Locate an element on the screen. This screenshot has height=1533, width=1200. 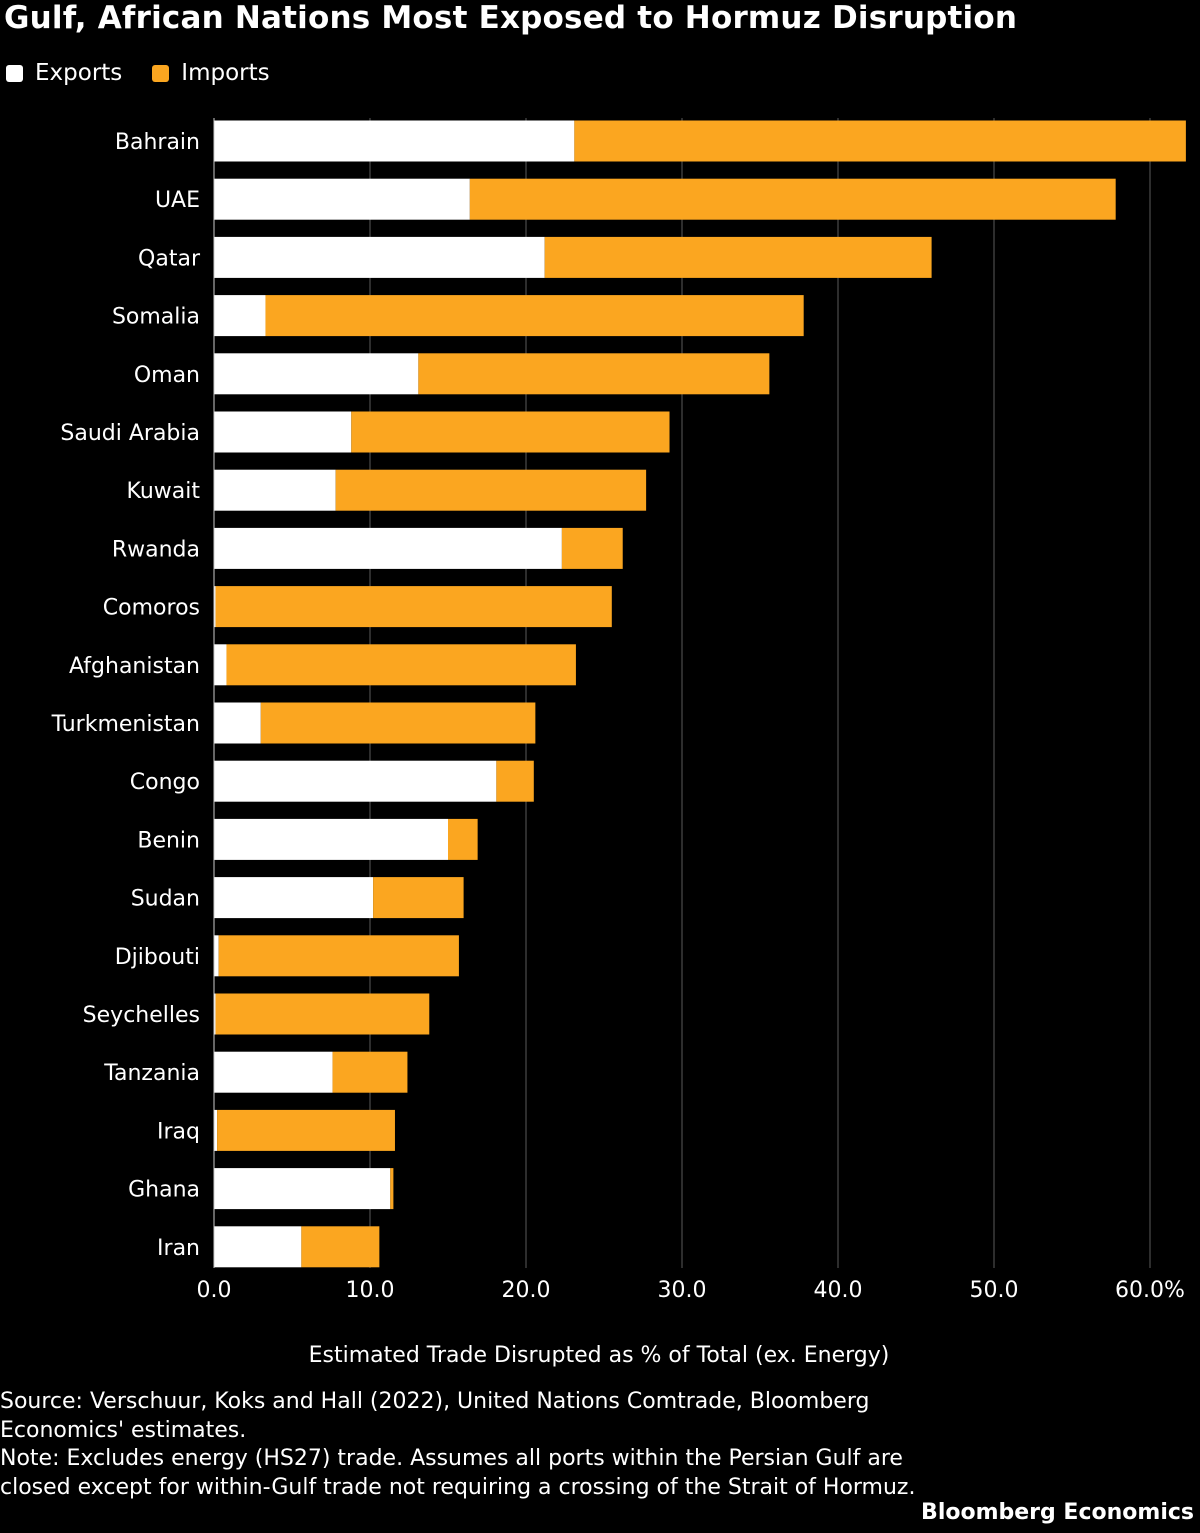
legend-swatch-imports is located at coordinates (161, 73).